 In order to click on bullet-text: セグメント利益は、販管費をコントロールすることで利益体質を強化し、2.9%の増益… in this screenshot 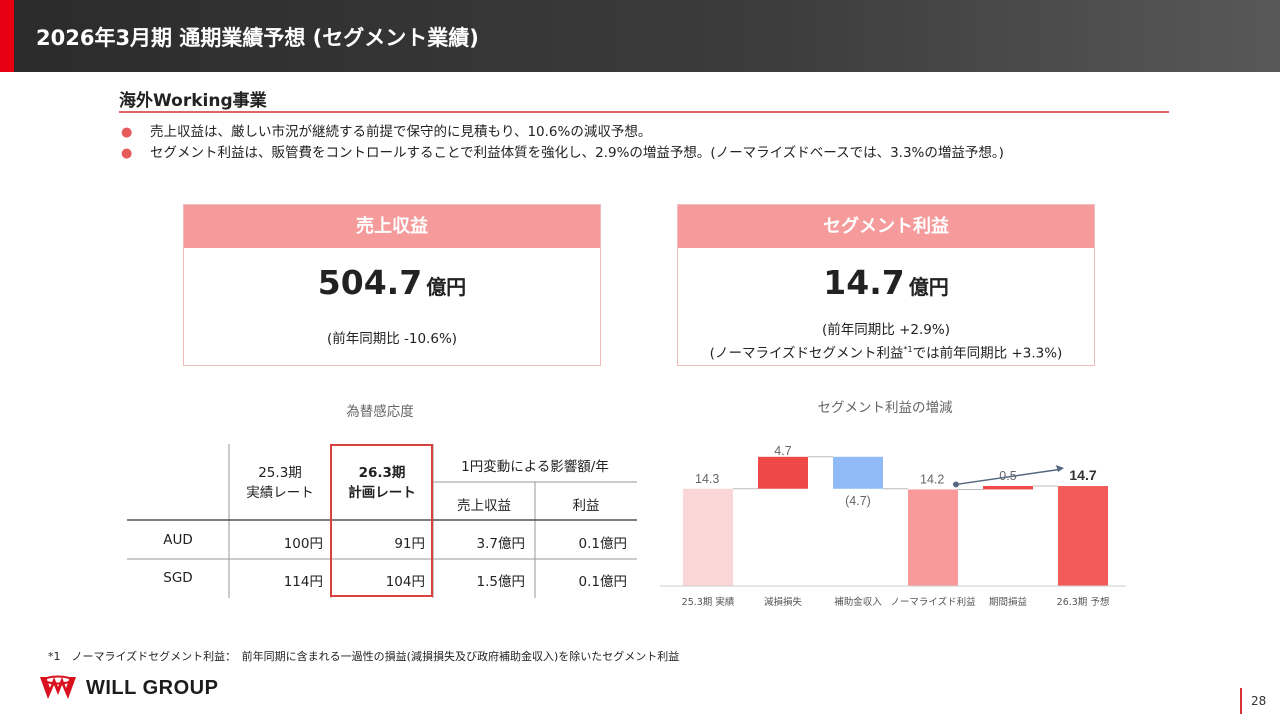, I will do `click(577, 153)`.